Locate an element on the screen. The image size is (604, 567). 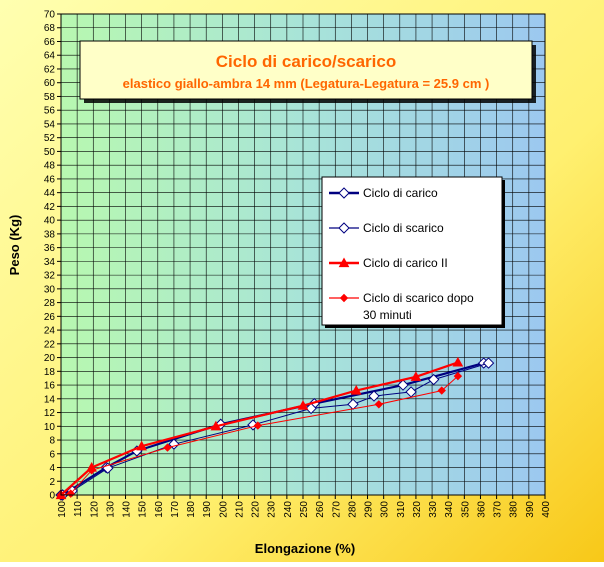
x-tick-label: 130 is located at coordinates (110, 509).